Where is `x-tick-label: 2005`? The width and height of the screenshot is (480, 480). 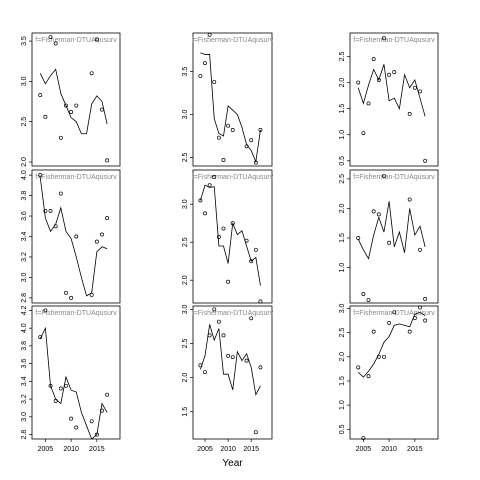 x-tick-label: 2005 is located at coordinates (46, 449).